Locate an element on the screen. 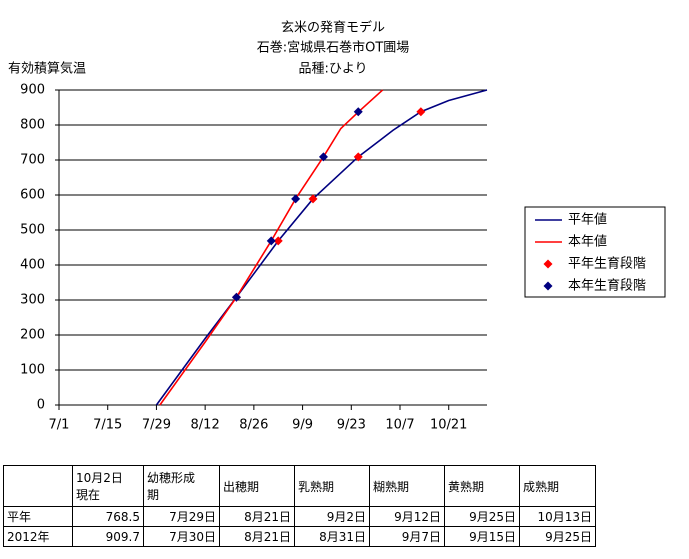  table-cell: 7月30日 is located at coordinates (181, 536).